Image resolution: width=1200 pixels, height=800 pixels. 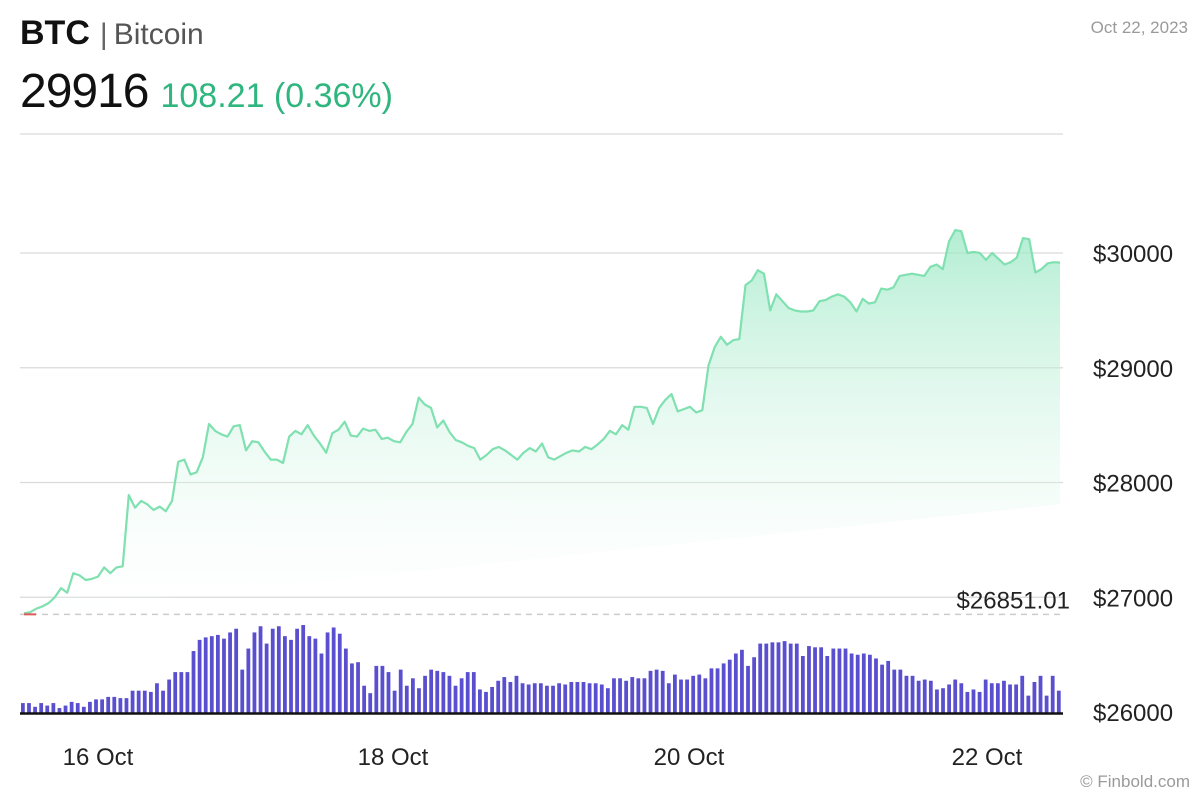 I want to click on reference-label: $26851.01, so click(x=1013, y=600).